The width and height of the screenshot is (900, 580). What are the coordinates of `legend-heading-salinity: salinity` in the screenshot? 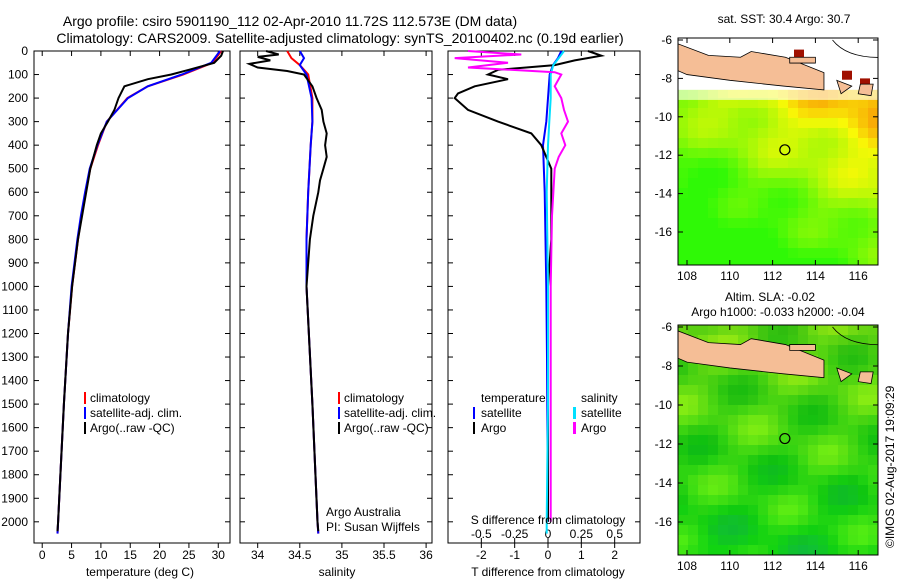 It's located at (599, 398).